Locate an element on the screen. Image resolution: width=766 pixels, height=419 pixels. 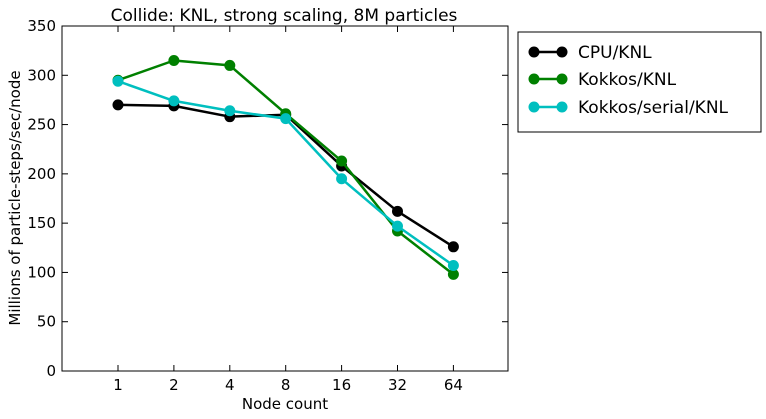
legend-label: CPU/KNL is located at coordinates (615, 53).